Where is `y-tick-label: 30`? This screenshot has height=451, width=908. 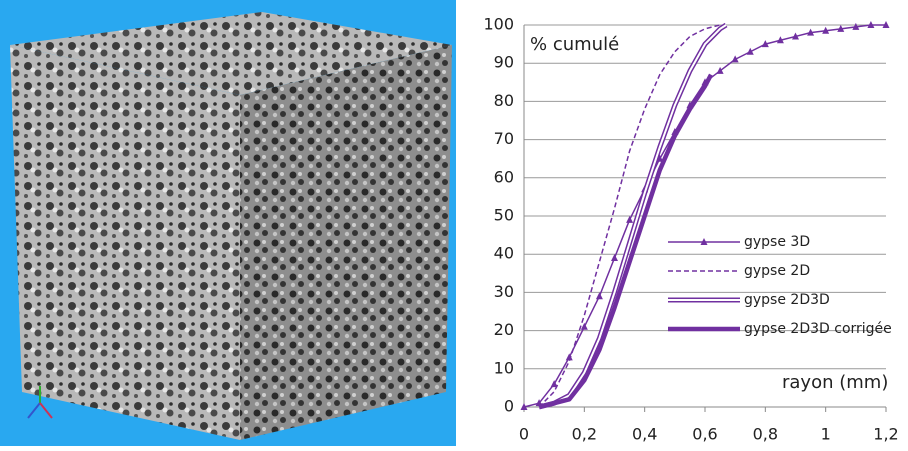 y-tick-label: 30 is located at coordinates (504, 291).